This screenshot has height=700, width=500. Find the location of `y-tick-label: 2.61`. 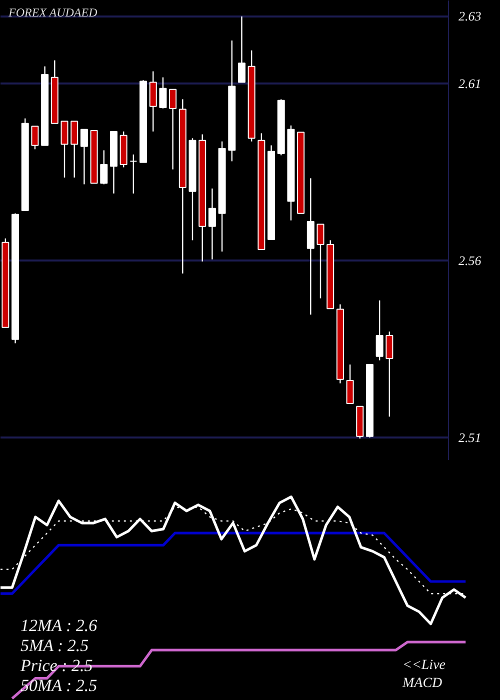

y-tick-label: 2.61 is located at coordinates (470, 83).